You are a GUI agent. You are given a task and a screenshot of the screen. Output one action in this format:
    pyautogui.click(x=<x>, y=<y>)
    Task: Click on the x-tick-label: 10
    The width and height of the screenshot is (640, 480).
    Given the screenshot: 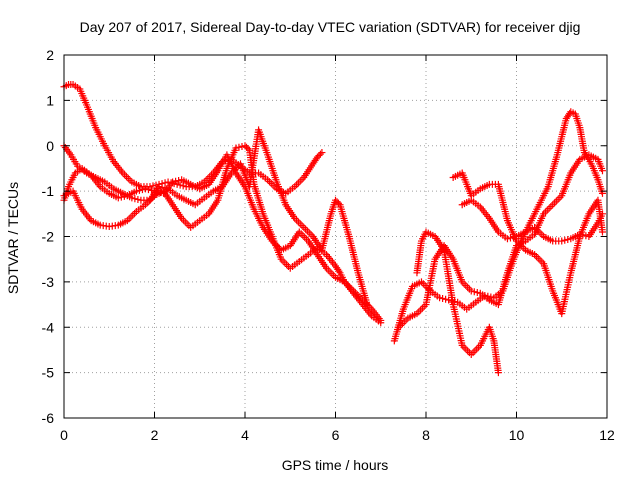 What is the action you would take?
    pyautogui.click(x=517, y=435)
    